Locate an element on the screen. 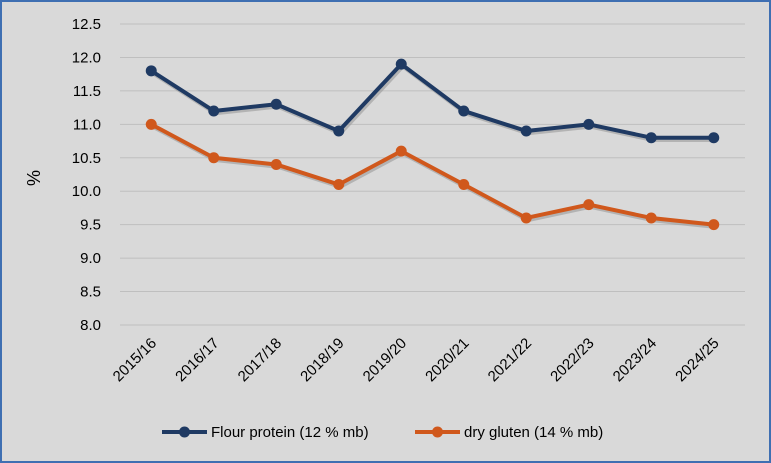 Image resolution: width=771 pixels, height=463 pixels. x-tick-label: 2018/19 is located at coordinates (322, 360).